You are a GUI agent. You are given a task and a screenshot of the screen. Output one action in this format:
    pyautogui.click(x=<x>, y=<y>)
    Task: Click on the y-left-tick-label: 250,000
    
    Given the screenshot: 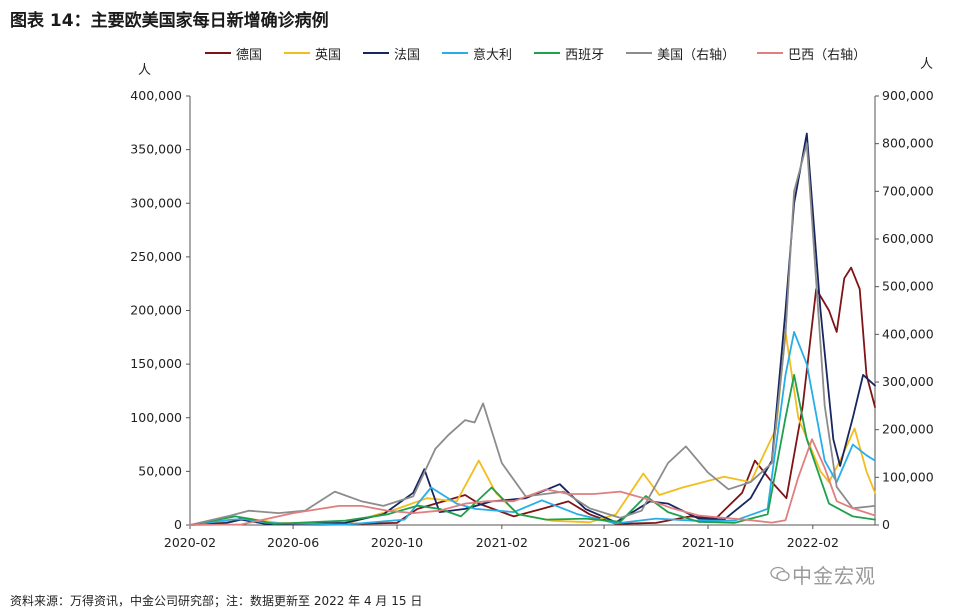 What is the action you would take?
    pyautogui.click(x=156, y=256)
    